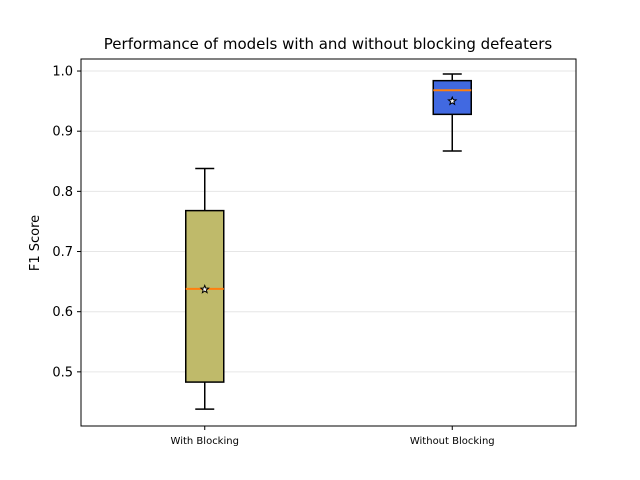 This screenshot has height=480, width=640. What do you see at coordinates (62, 252) in the screenshot?
I see `y-tick-label: 0.7` at bounding box center [62, 252].